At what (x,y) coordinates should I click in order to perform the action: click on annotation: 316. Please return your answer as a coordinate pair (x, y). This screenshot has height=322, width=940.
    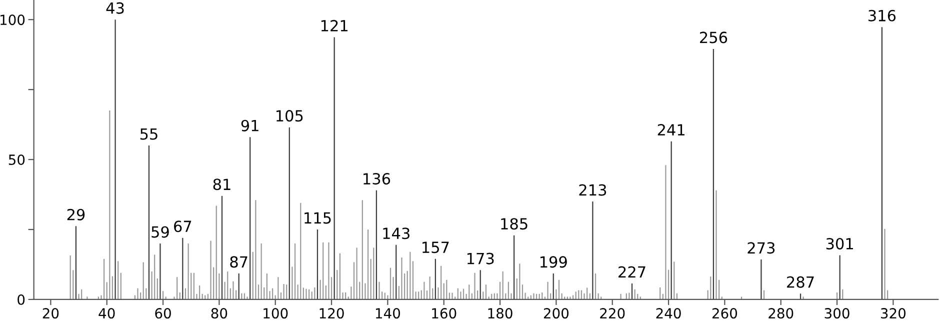
    Looking at the image, I should click on (882, 16).